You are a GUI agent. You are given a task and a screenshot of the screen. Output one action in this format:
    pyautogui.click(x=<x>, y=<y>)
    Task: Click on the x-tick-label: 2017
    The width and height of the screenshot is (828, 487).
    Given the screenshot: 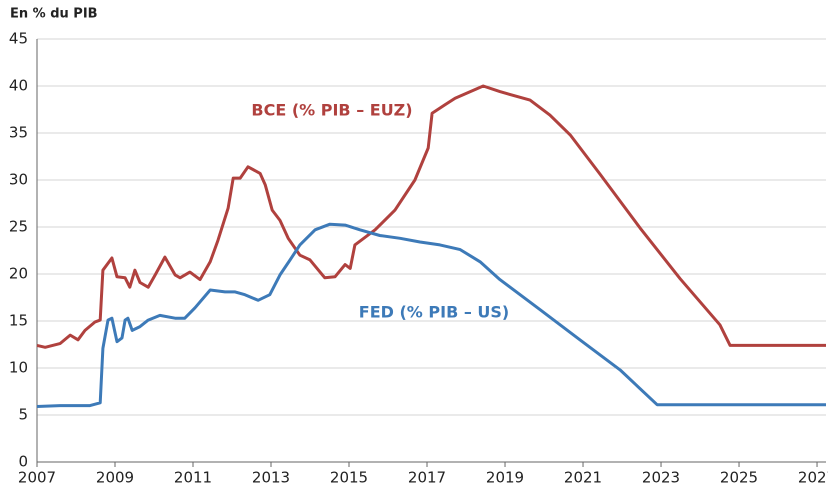 What is the action you would take?
    pyautogui.click(x=427, y=478)
    